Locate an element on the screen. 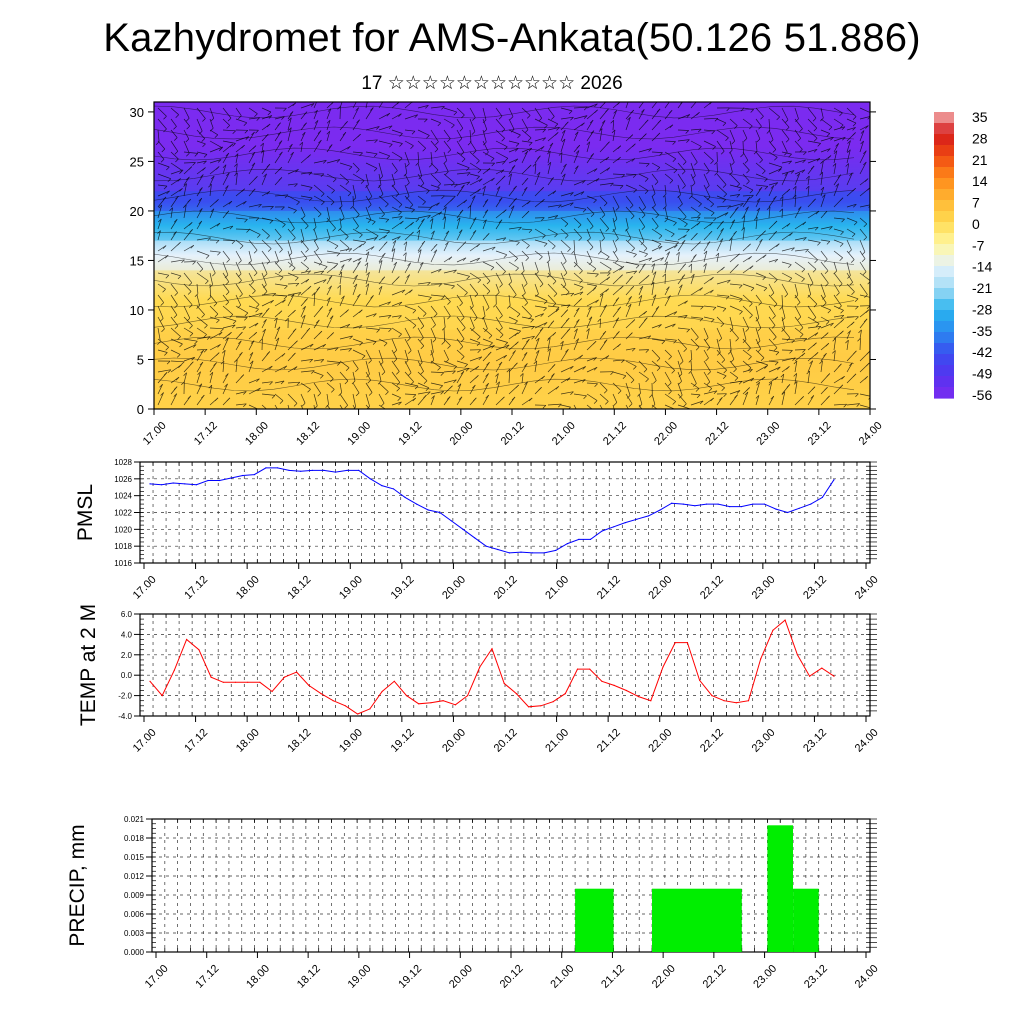 The height and width of the screenshot is (1024, 1024). x-tick-label: 19.12 is located at coordinates (403, 588).